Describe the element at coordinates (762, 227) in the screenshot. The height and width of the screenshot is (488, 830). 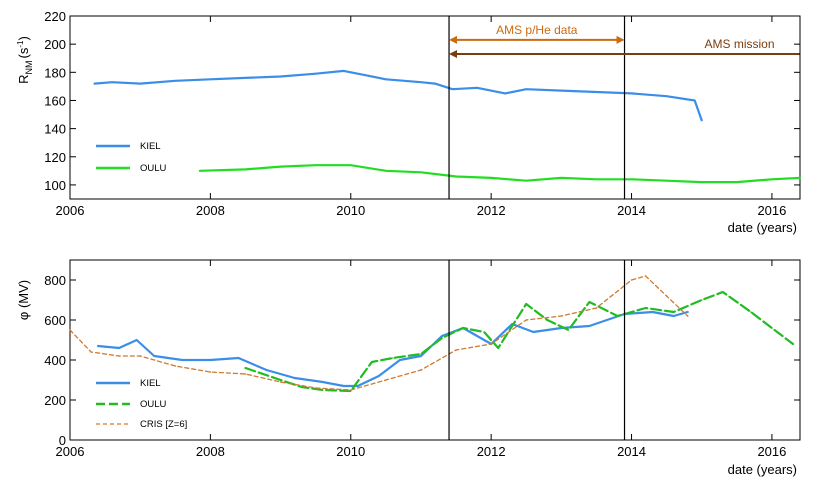
I see `top-x-axis-title: date (years)` at that location.